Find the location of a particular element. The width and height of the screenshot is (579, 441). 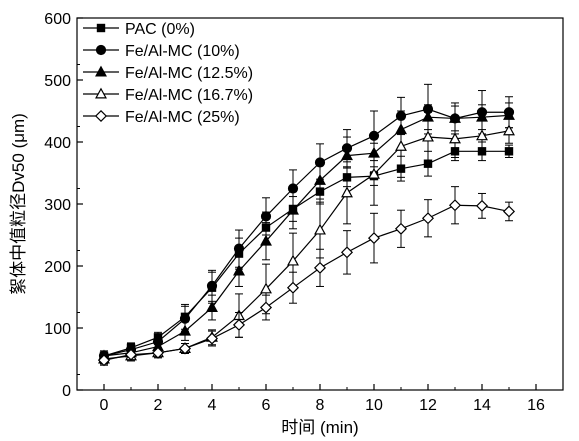

y-tick-label: 300 is located at coordinates (57, 205).